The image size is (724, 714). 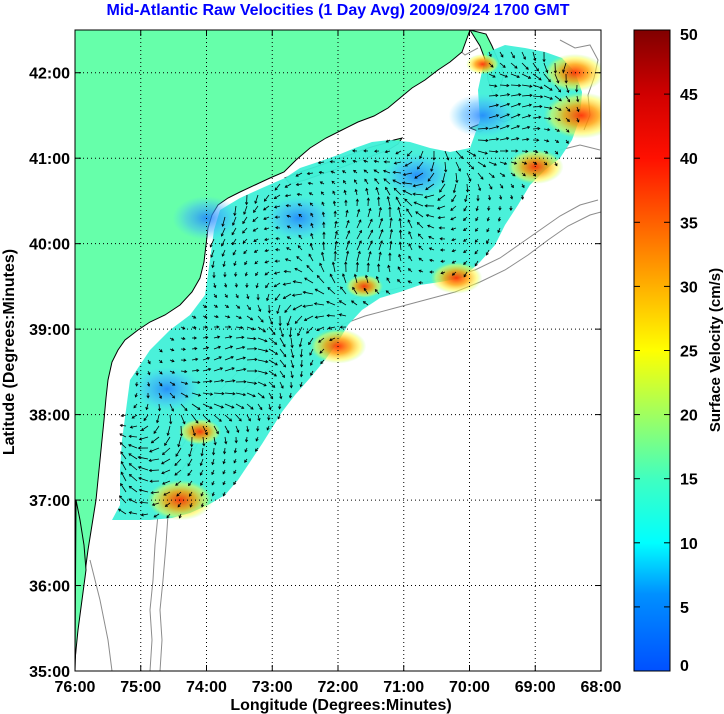 I want to click on x-tick-label: 71:00, so click(x=403, y=687).